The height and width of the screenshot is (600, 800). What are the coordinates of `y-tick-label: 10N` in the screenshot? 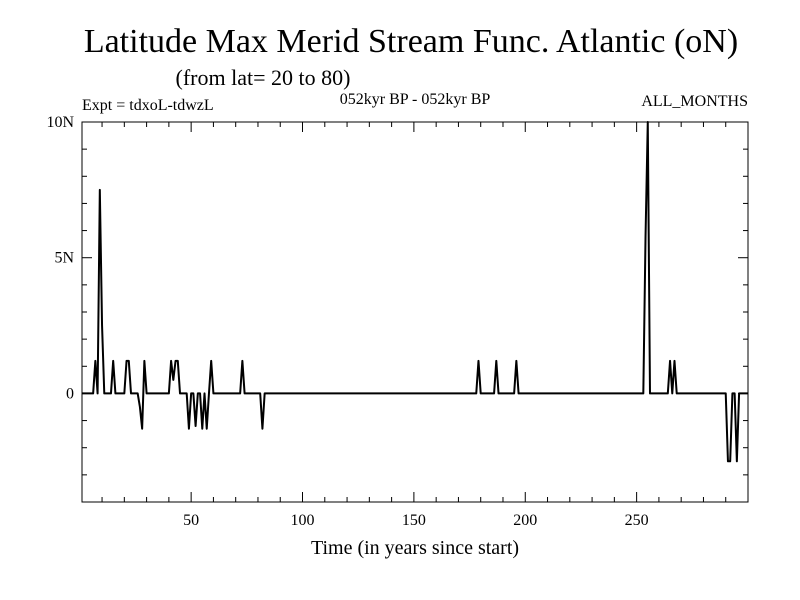 It's located at (60, 122).